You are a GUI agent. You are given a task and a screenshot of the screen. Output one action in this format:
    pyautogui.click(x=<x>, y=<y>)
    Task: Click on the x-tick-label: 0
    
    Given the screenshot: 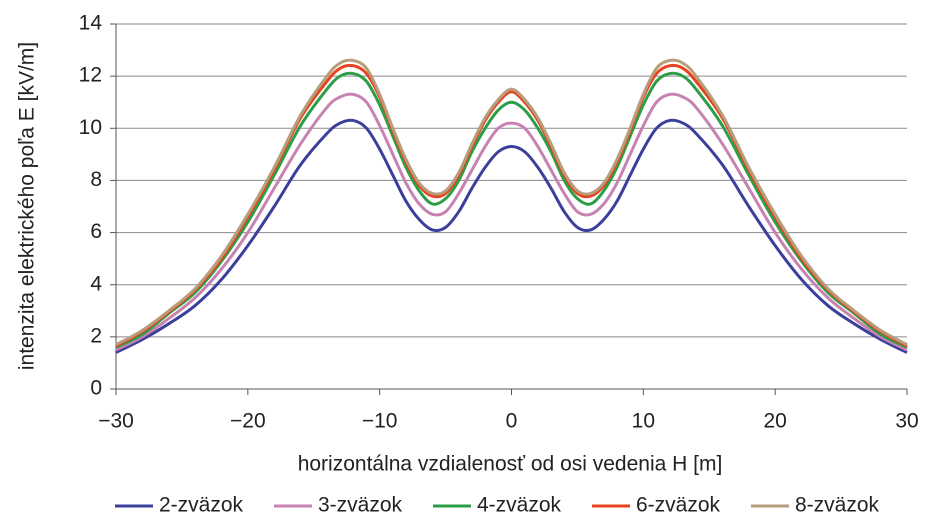 What is the action you would take?
    pyautogui.click(x=512, y=421)
    